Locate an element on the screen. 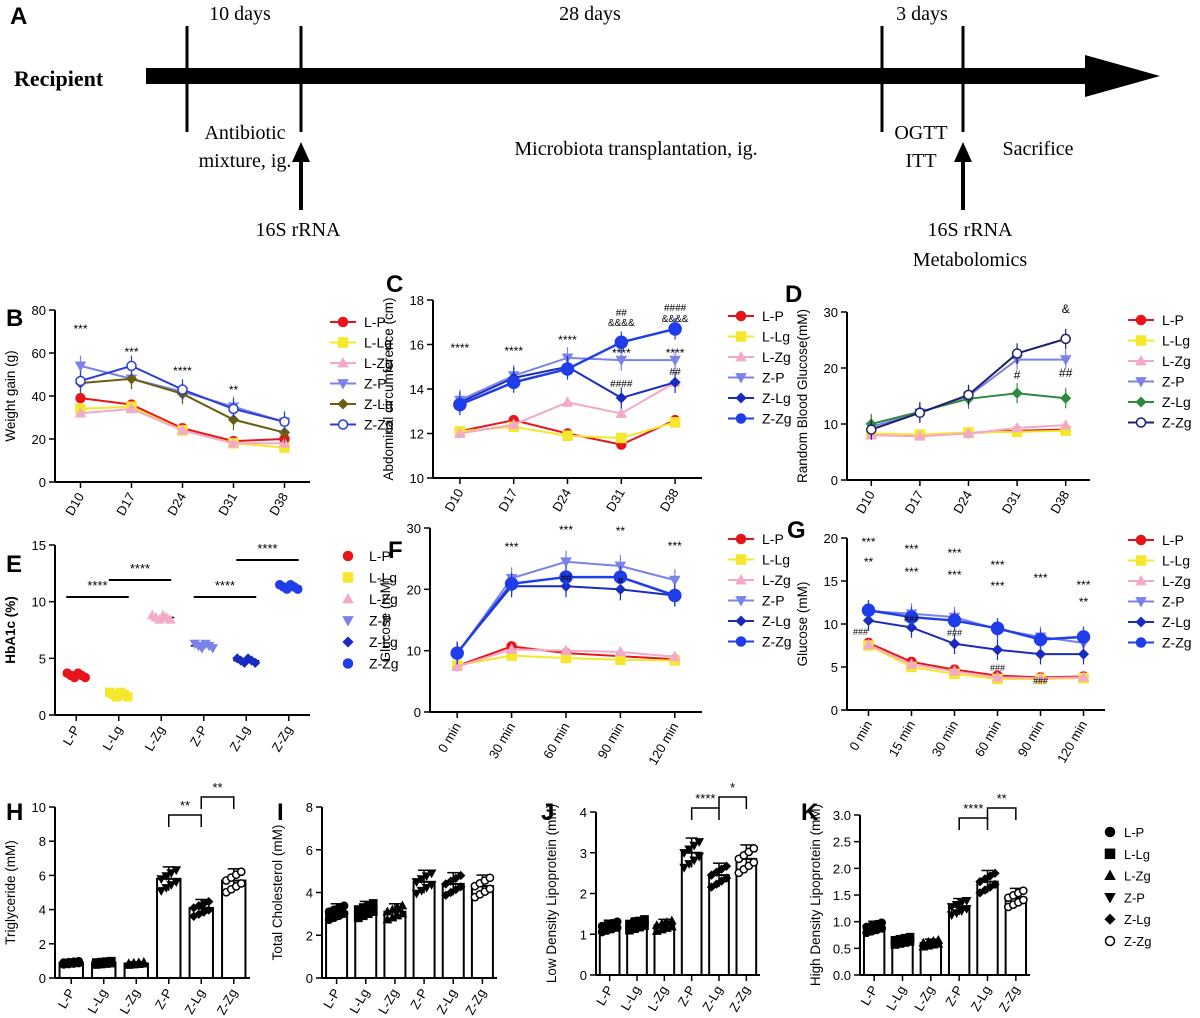  x-tick-label: 60 min is located at coordinates (556, 740).